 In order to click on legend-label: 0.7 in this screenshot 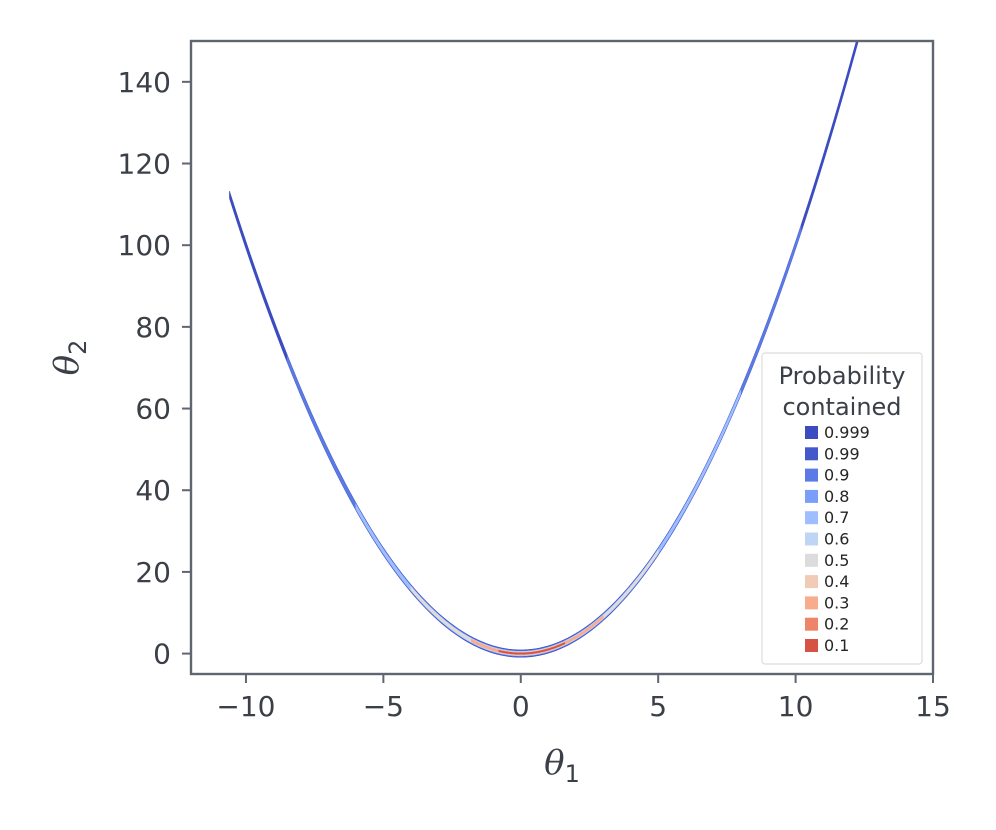, I will do `click(836, 517)`.